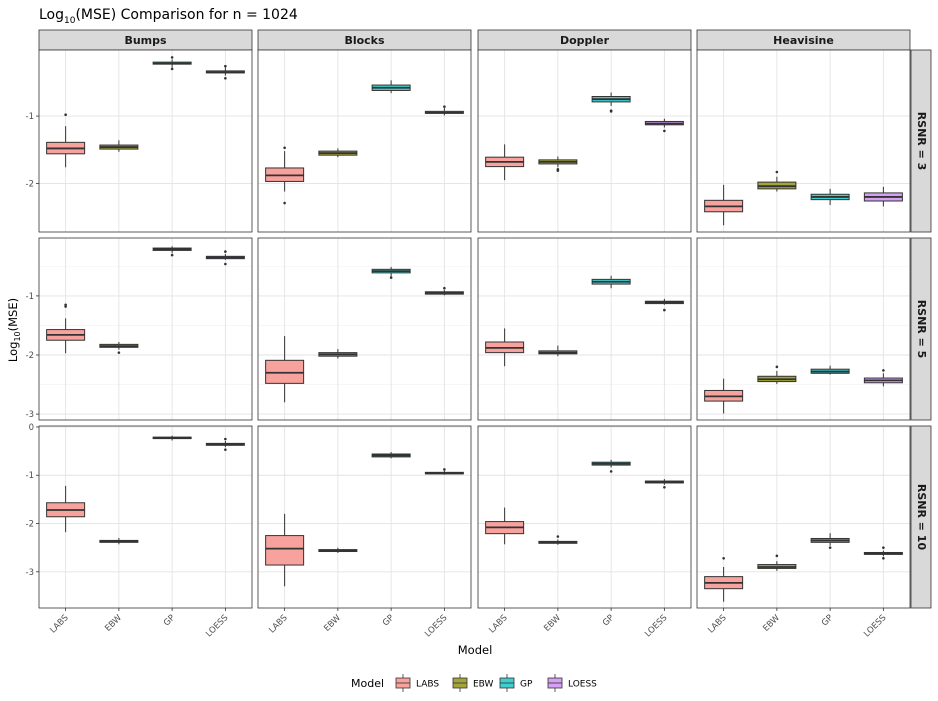 The height and width of the screenshot is (701, 938). I want to click on y-tick-label: 0, so click(31, 428).